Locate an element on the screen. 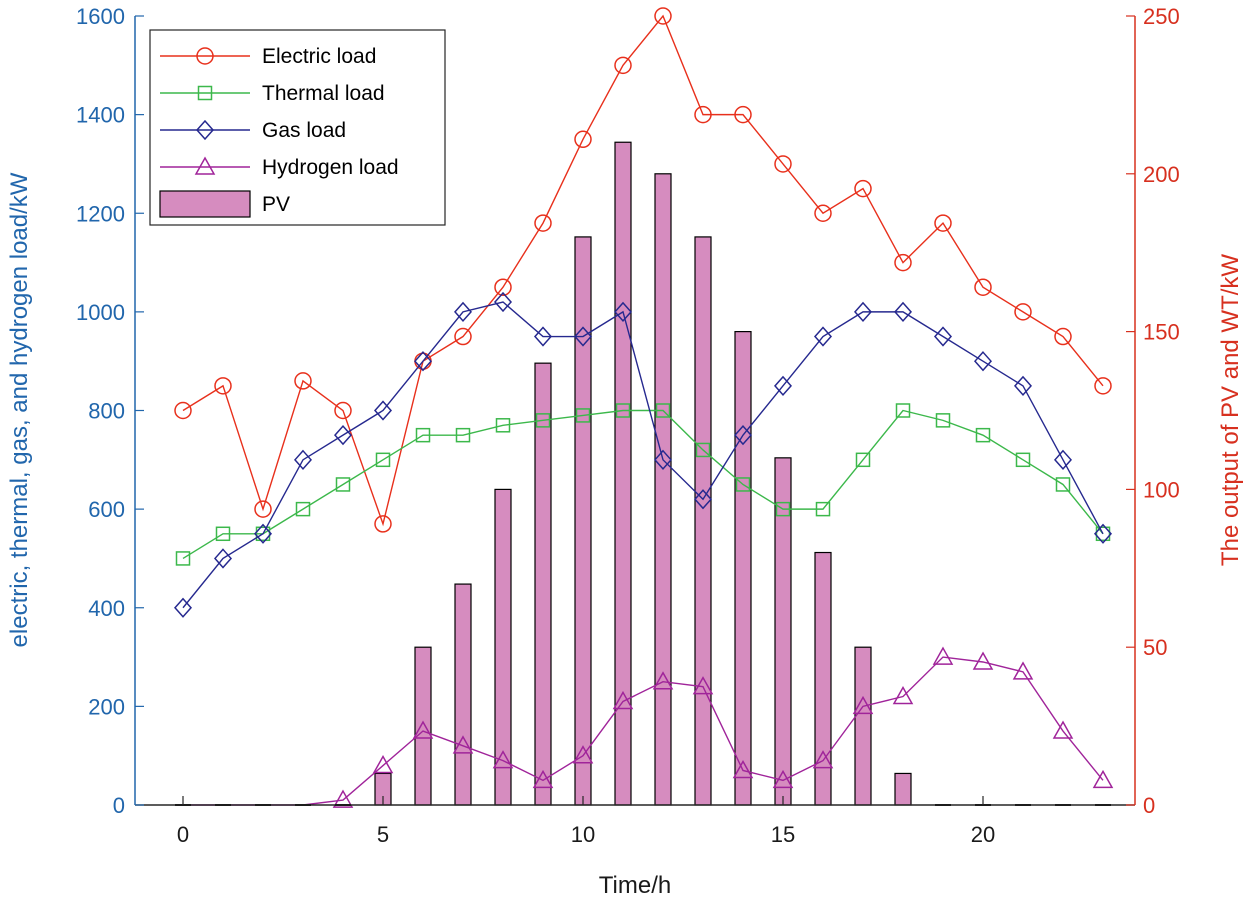 The height and width of the screenshot is (900, 1250). legend-swatch-pv is located at coordinates (205, 204).